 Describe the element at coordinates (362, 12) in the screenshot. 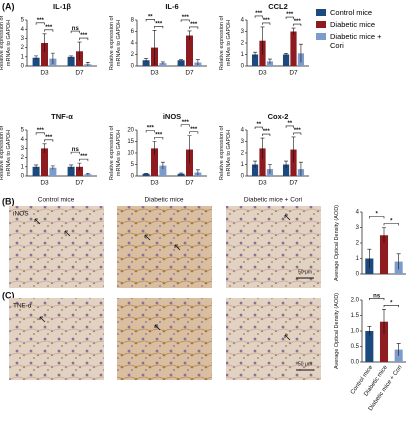

I see `legend-entry: Control mice` at that location.